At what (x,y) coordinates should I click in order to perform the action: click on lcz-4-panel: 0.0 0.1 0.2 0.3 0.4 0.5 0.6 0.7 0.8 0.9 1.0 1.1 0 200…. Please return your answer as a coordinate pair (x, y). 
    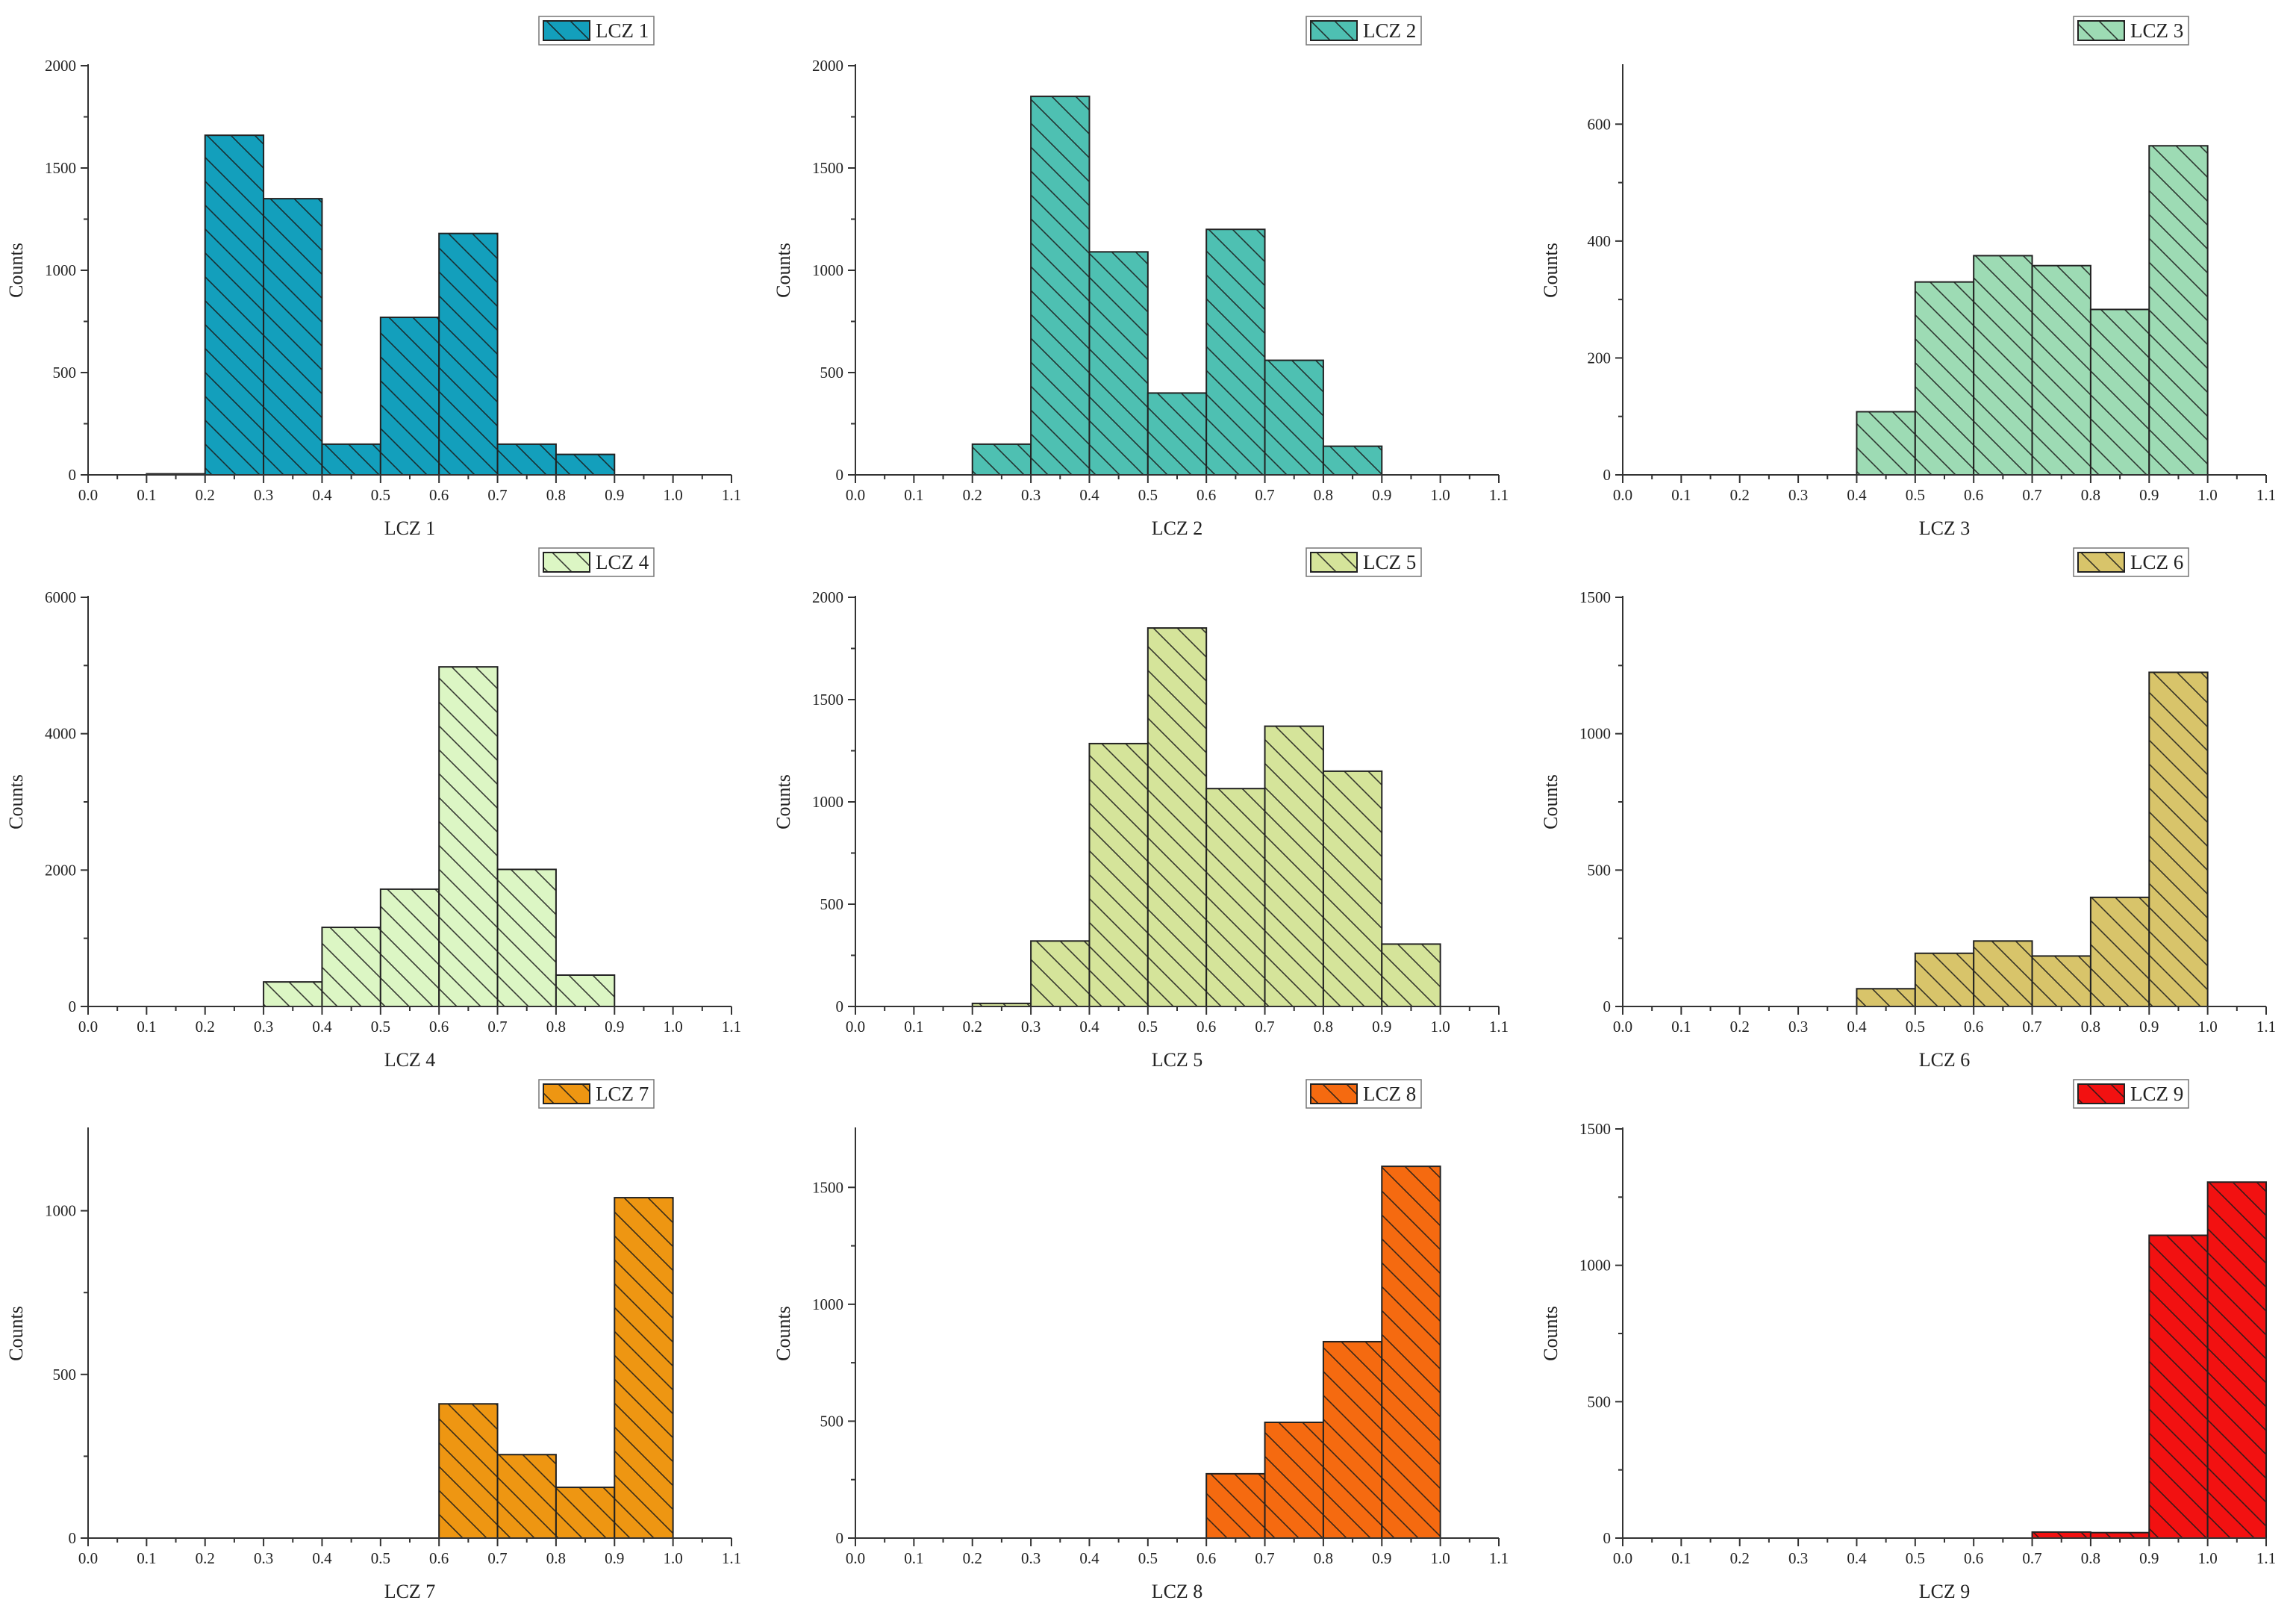
    Looking at the image, I should click on (373, 809).